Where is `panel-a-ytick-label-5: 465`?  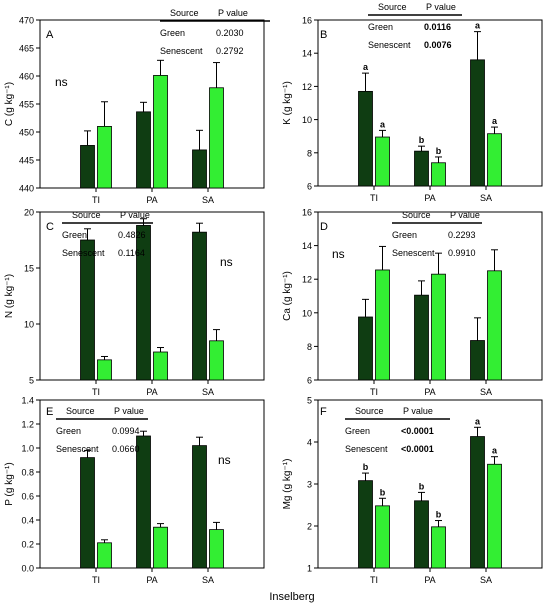 panel-a-ytick-label-5: 465 is located at coordinates (26, 49).